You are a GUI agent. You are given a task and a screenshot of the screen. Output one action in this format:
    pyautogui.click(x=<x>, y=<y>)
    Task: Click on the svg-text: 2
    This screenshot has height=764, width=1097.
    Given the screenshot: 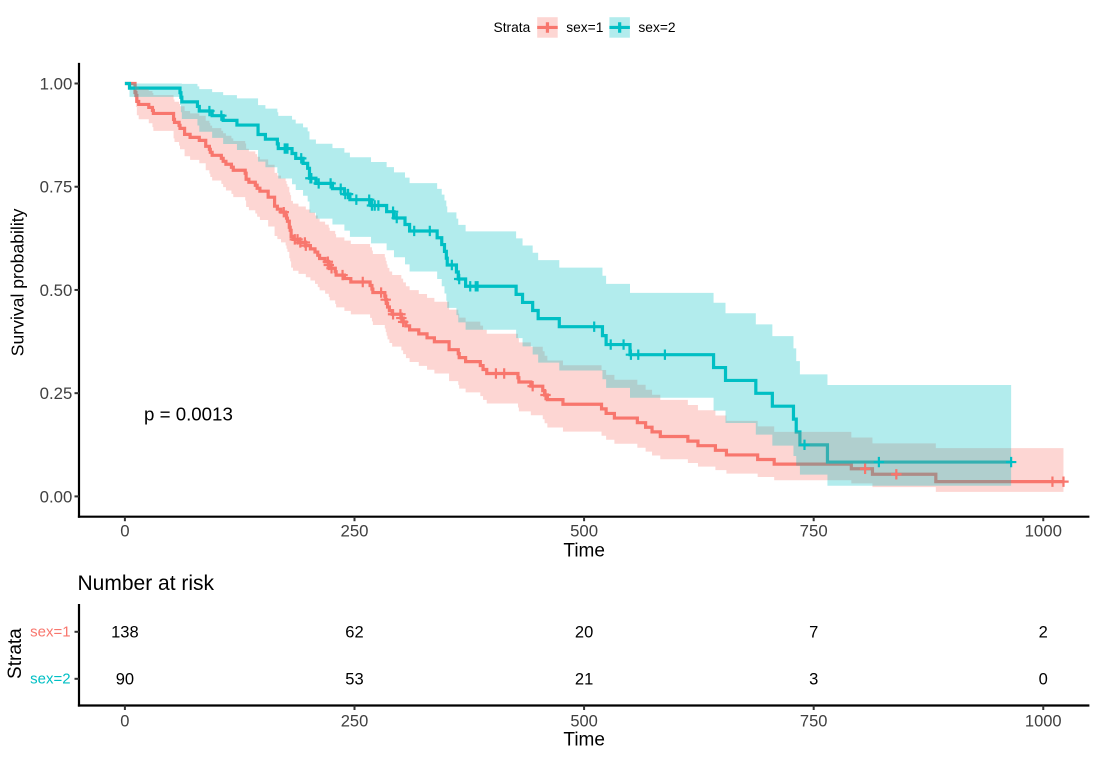 What is the action you would take?
    pyautogui.click(x=1043, y=633)
    